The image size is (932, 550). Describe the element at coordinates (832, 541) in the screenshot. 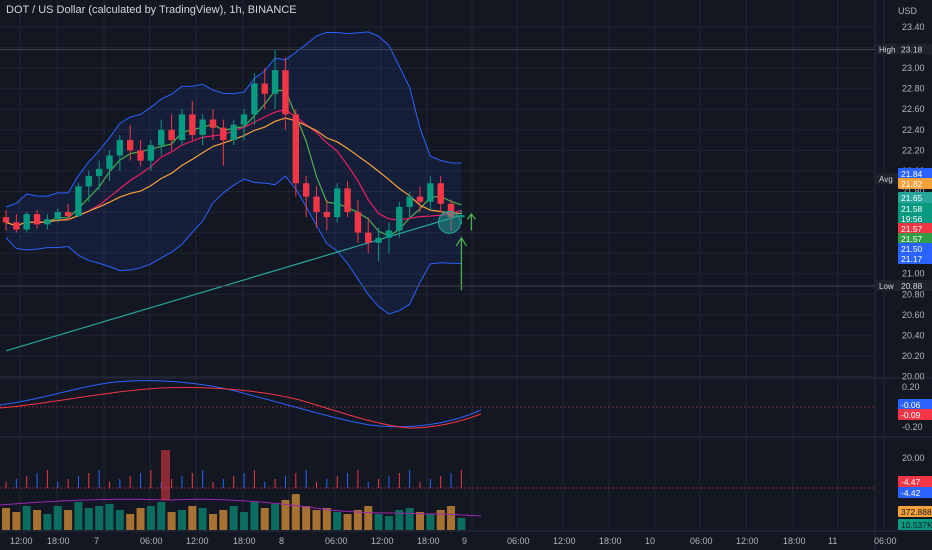

I see `time-tick: 11` at that location.